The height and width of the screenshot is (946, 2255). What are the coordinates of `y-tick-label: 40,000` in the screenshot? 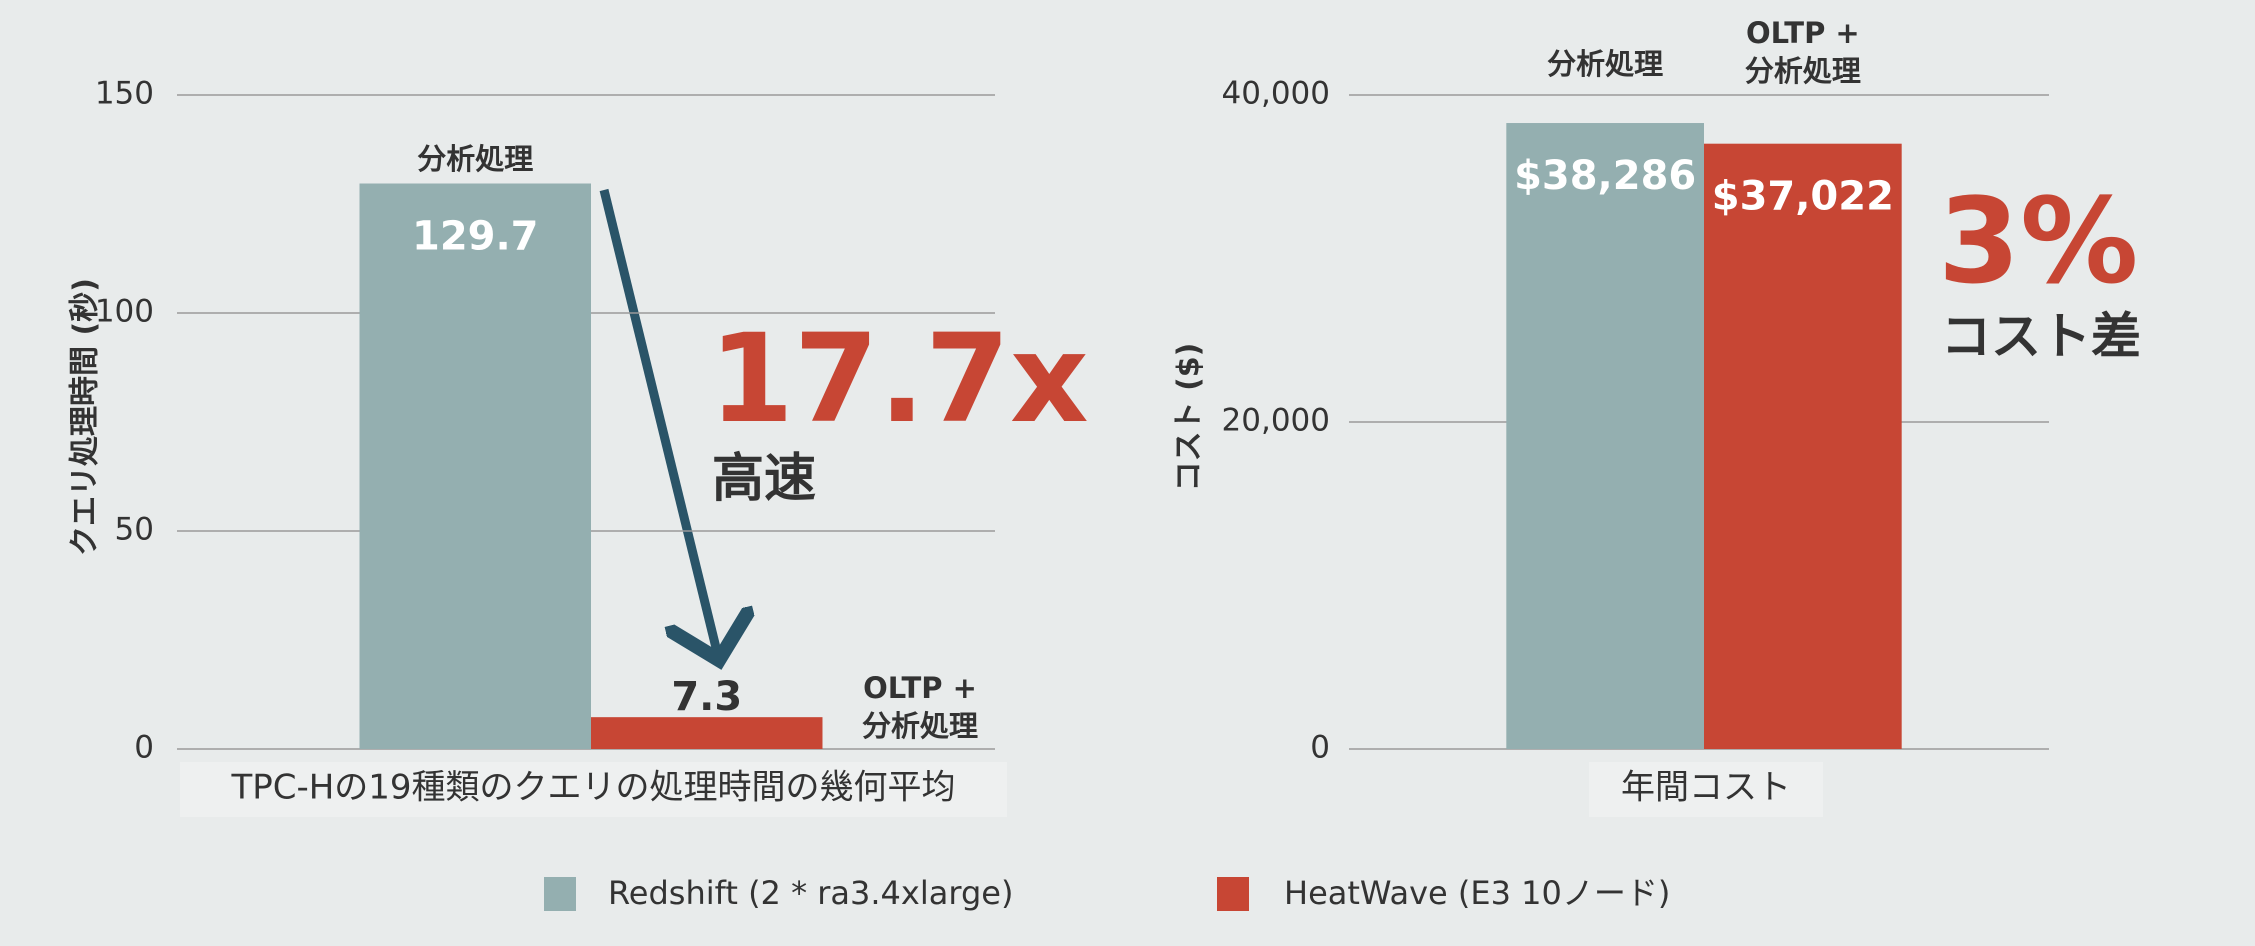 It's located at (1276, 94).